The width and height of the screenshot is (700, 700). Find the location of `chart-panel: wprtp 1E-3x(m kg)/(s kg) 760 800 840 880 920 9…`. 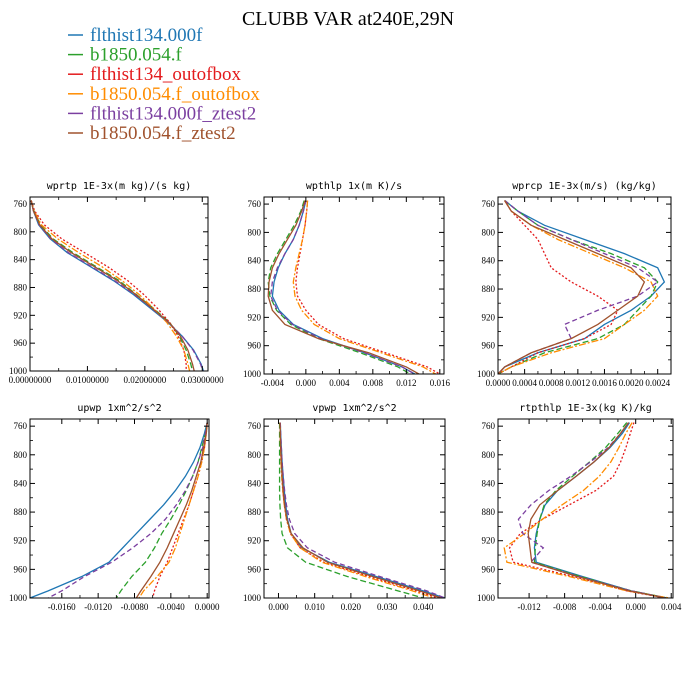

chart-panel: wprtp 1E-3x(m kg)/(s kg) 760 800 840 880 920 9… is located at coordinates (117, 283).